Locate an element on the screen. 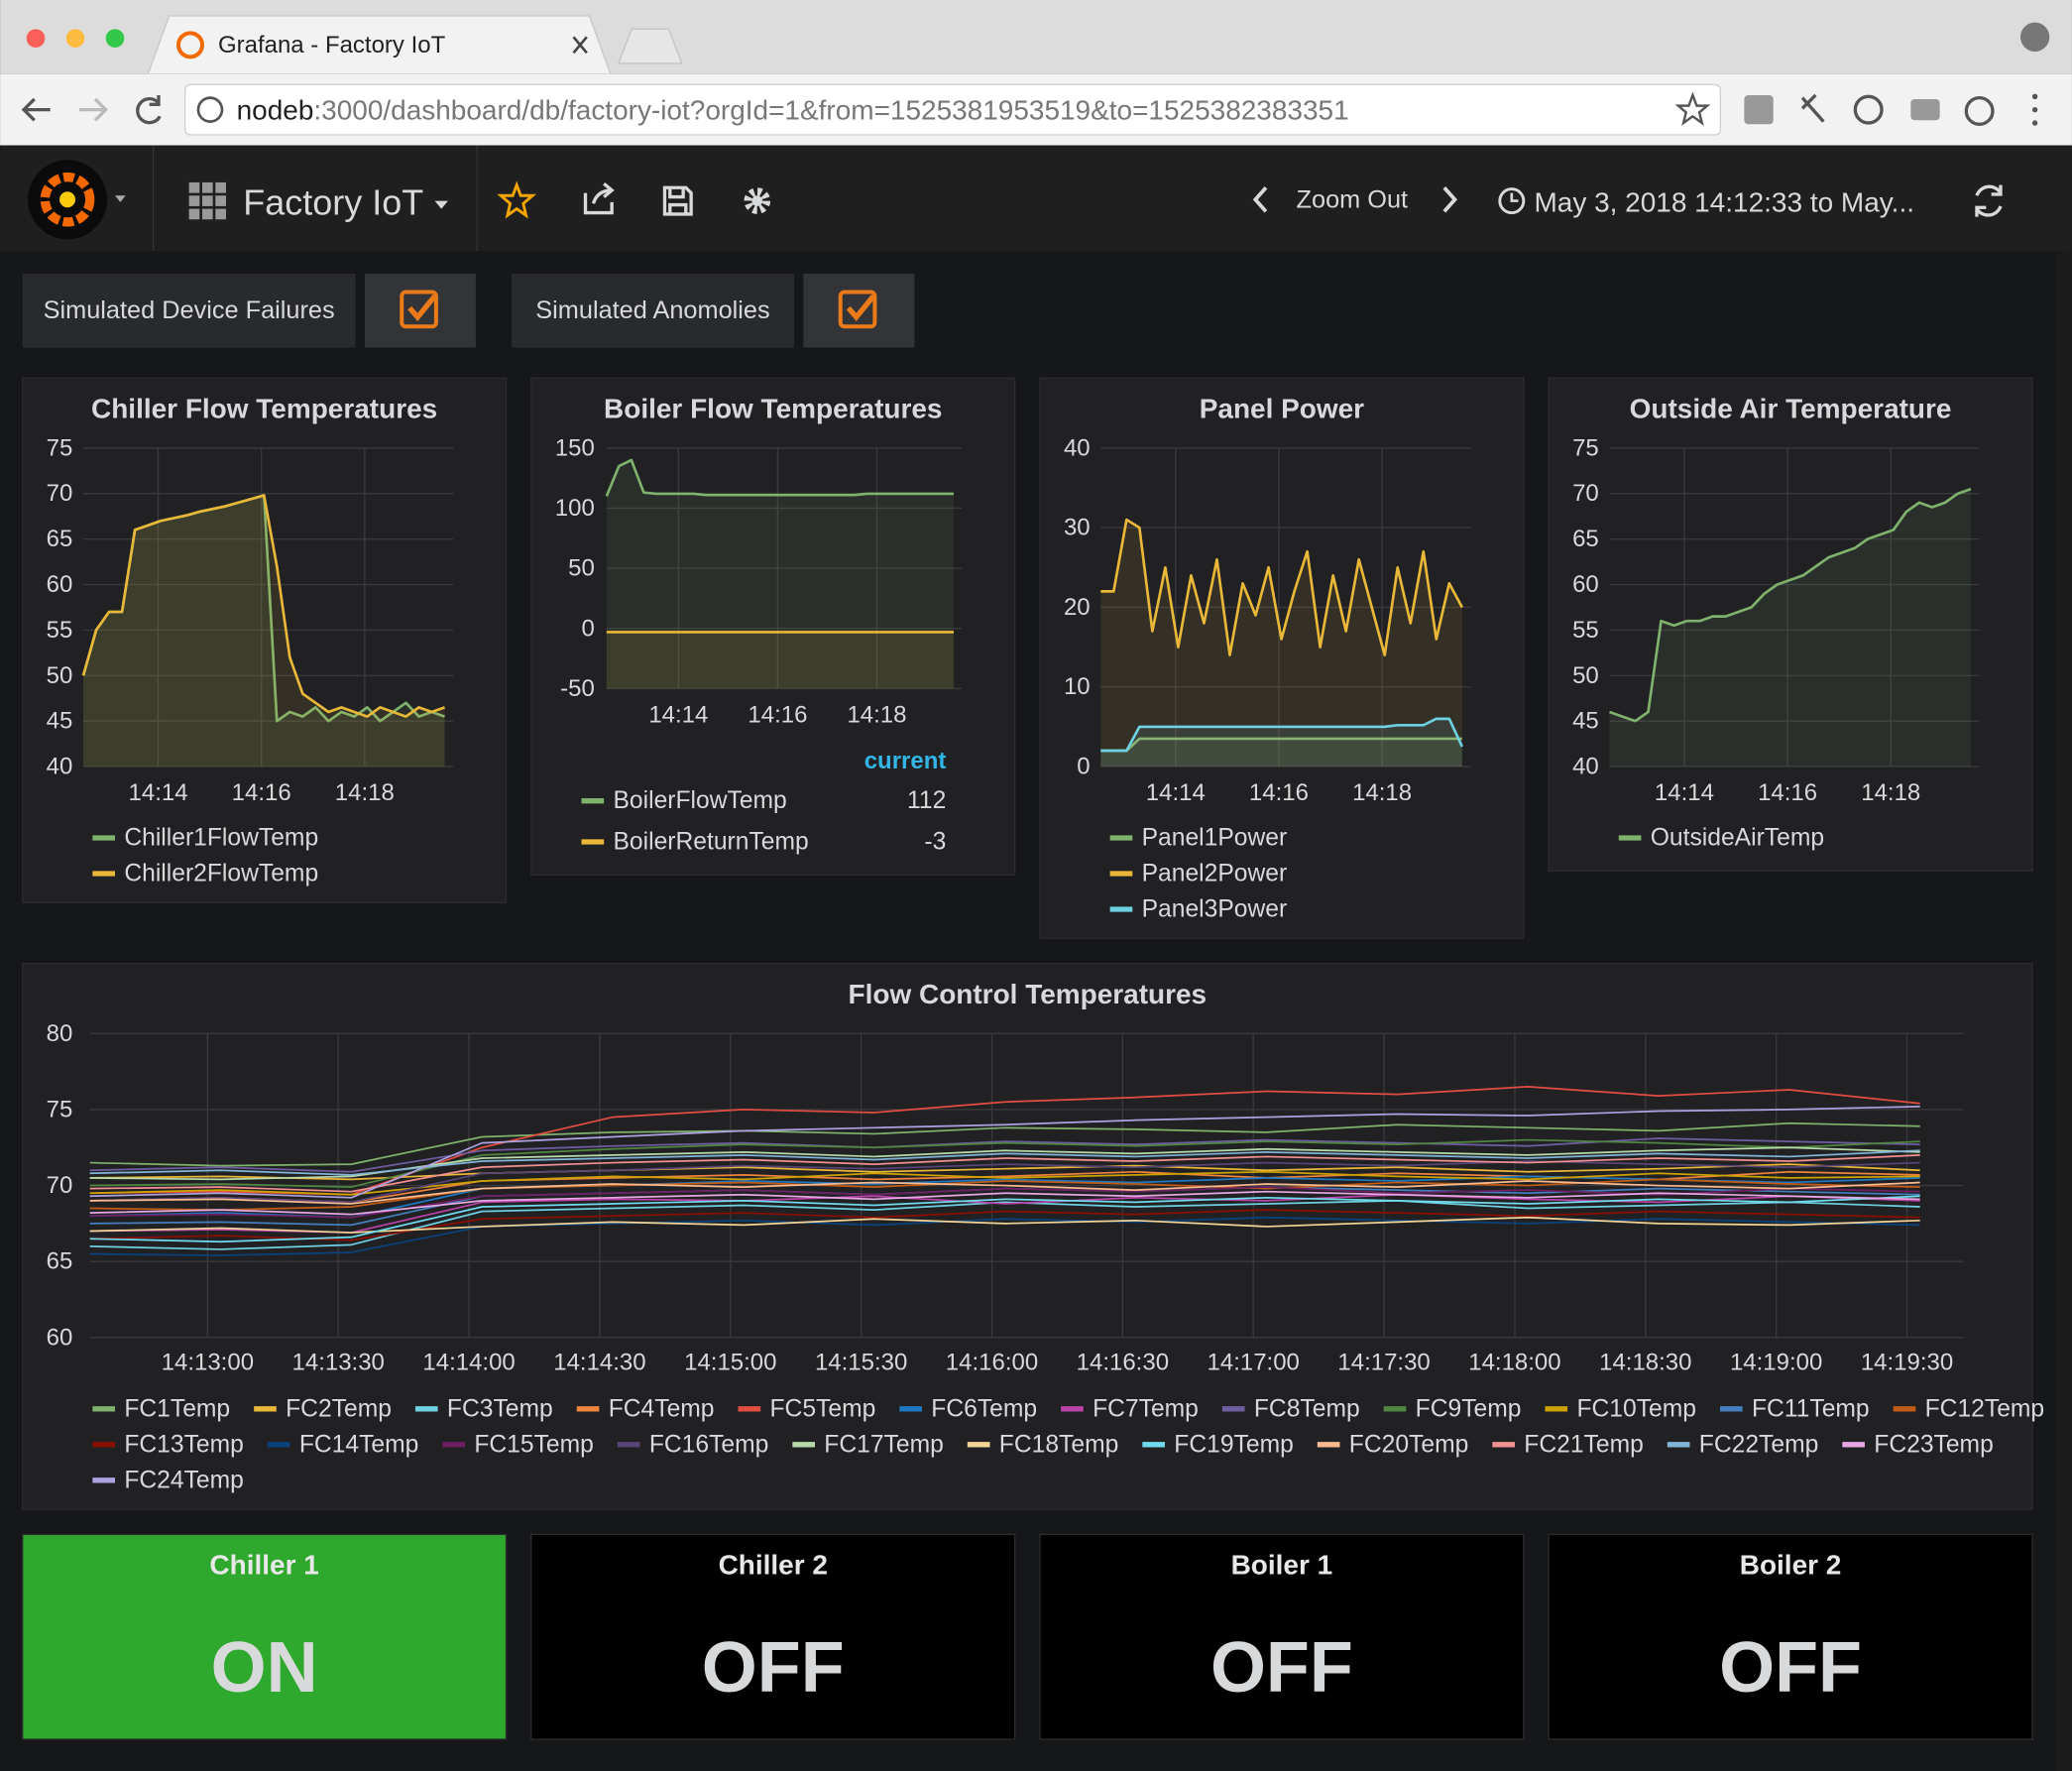 This screenshot has height=1771, width=2072. legend-label: BoilerFlowTemp is located at coordinates (699, 800).